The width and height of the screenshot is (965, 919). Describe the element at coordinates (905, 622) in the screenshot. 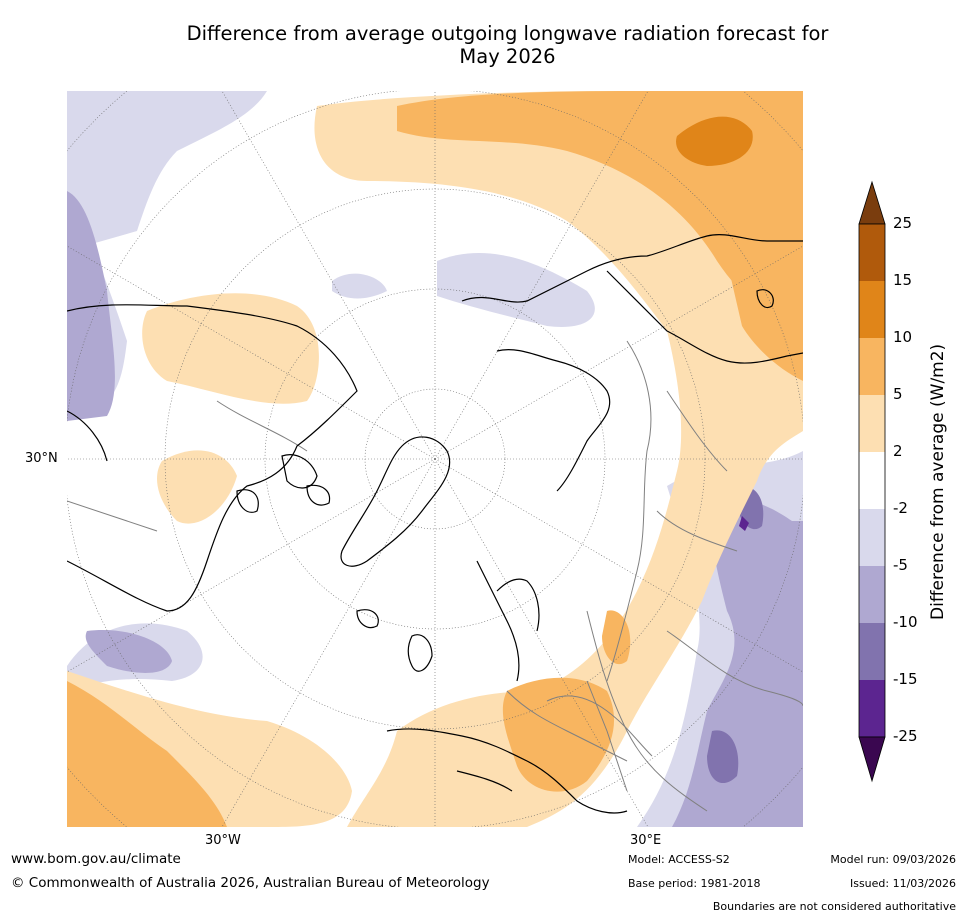

I see `colorbar-tick: -10` at that location.